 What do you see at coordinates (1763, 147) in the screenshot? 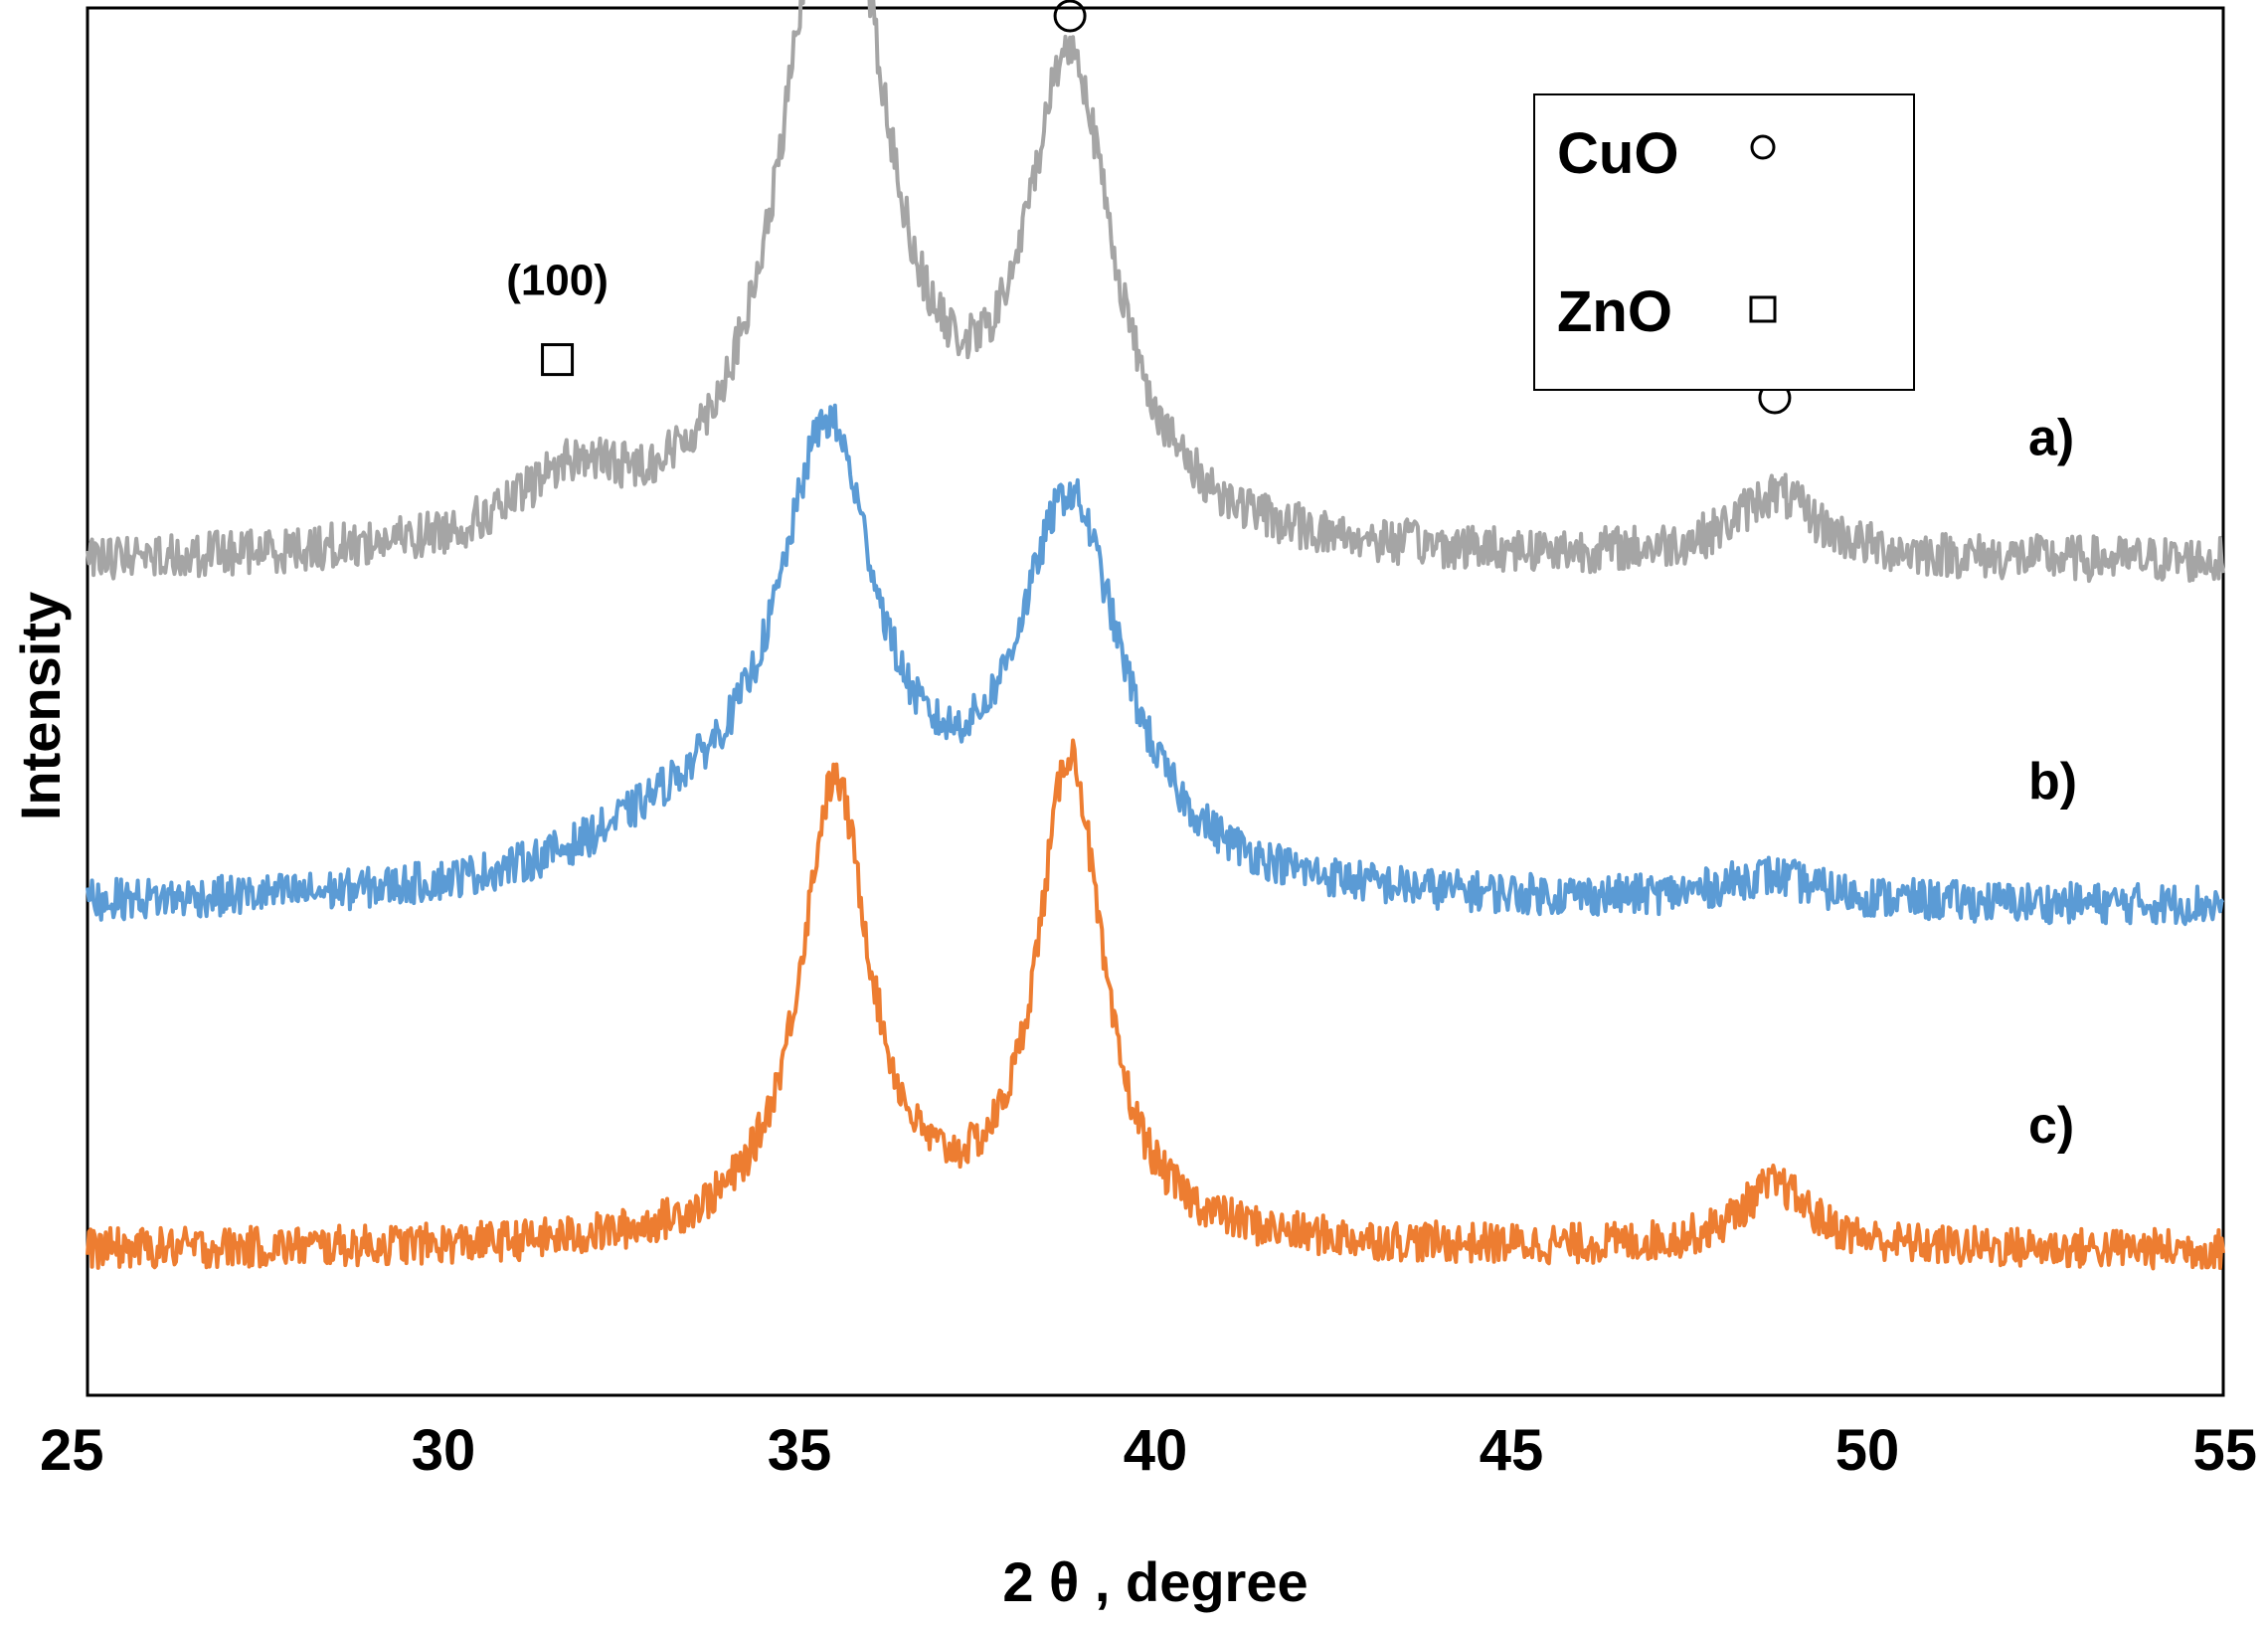
I see `legend-circle-marker` at bounding box center [1763, 147].